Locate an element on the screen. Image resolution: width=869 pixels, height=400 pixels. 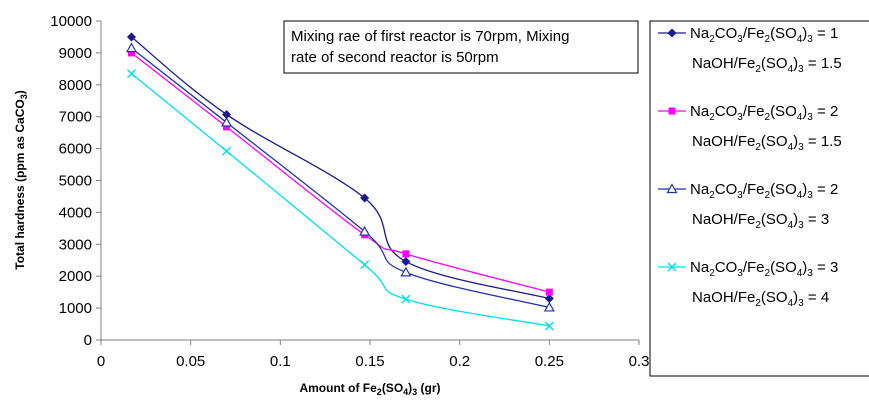
y-tick-label: 8000 is located at coordinates (75, 85).